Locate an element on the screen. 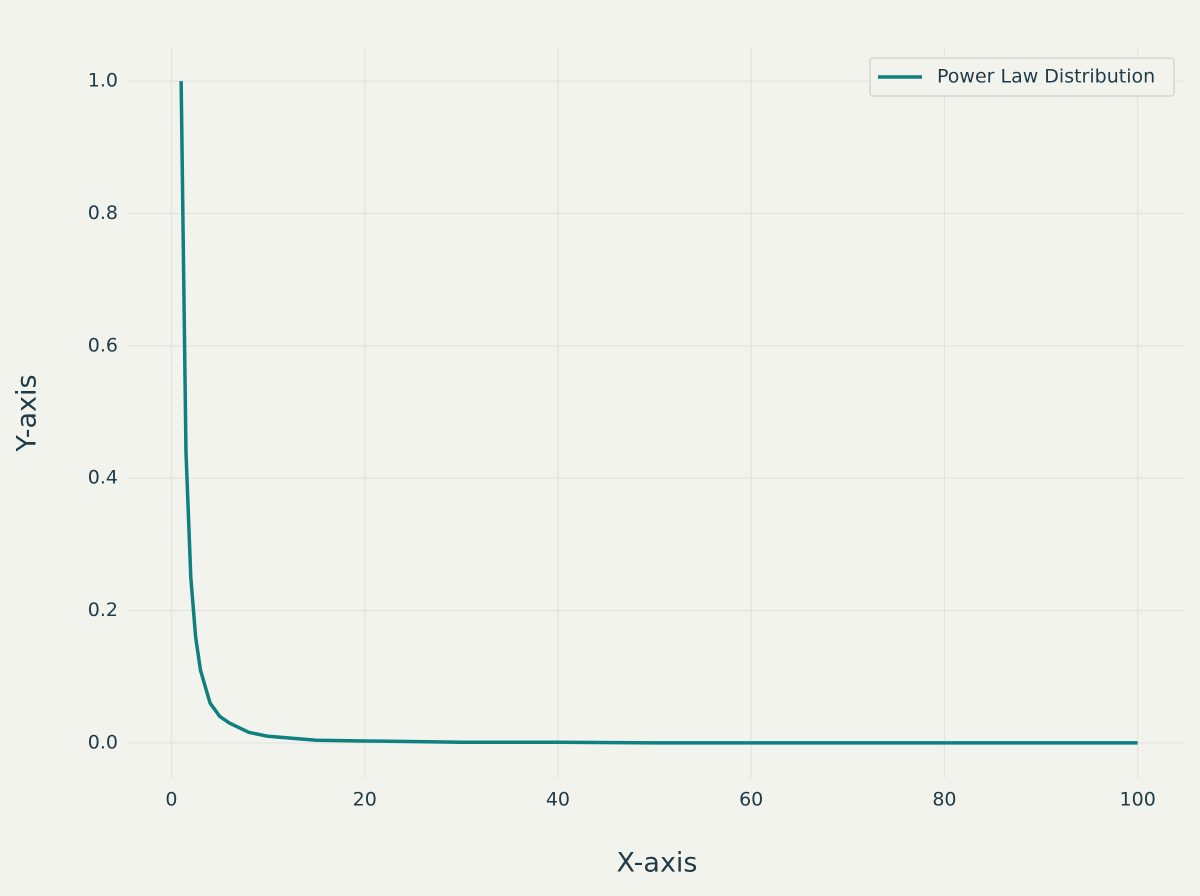 This screenshot has width=1200, height=896. y-tick-label: 1.0 is located at coordinates (103, 81).